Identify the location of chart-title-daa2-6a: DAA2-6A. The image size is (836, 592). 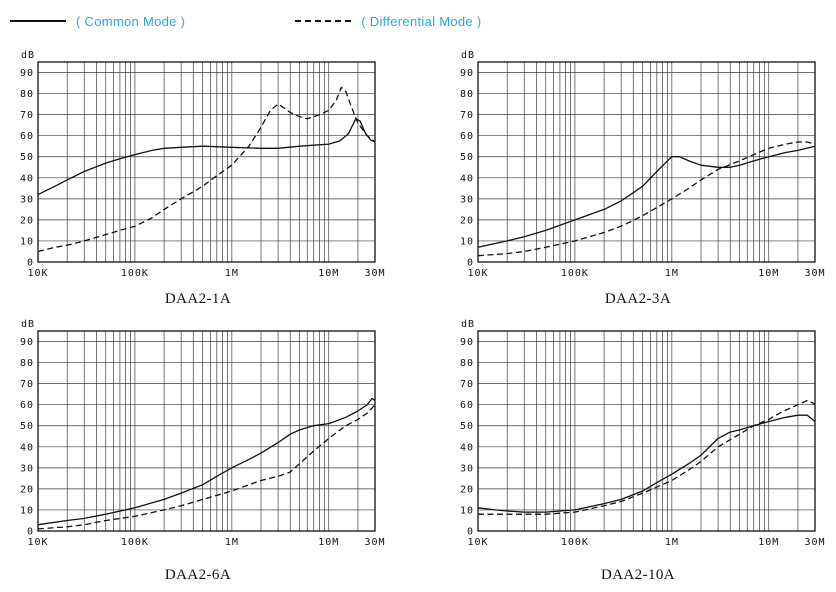
(198, 575).